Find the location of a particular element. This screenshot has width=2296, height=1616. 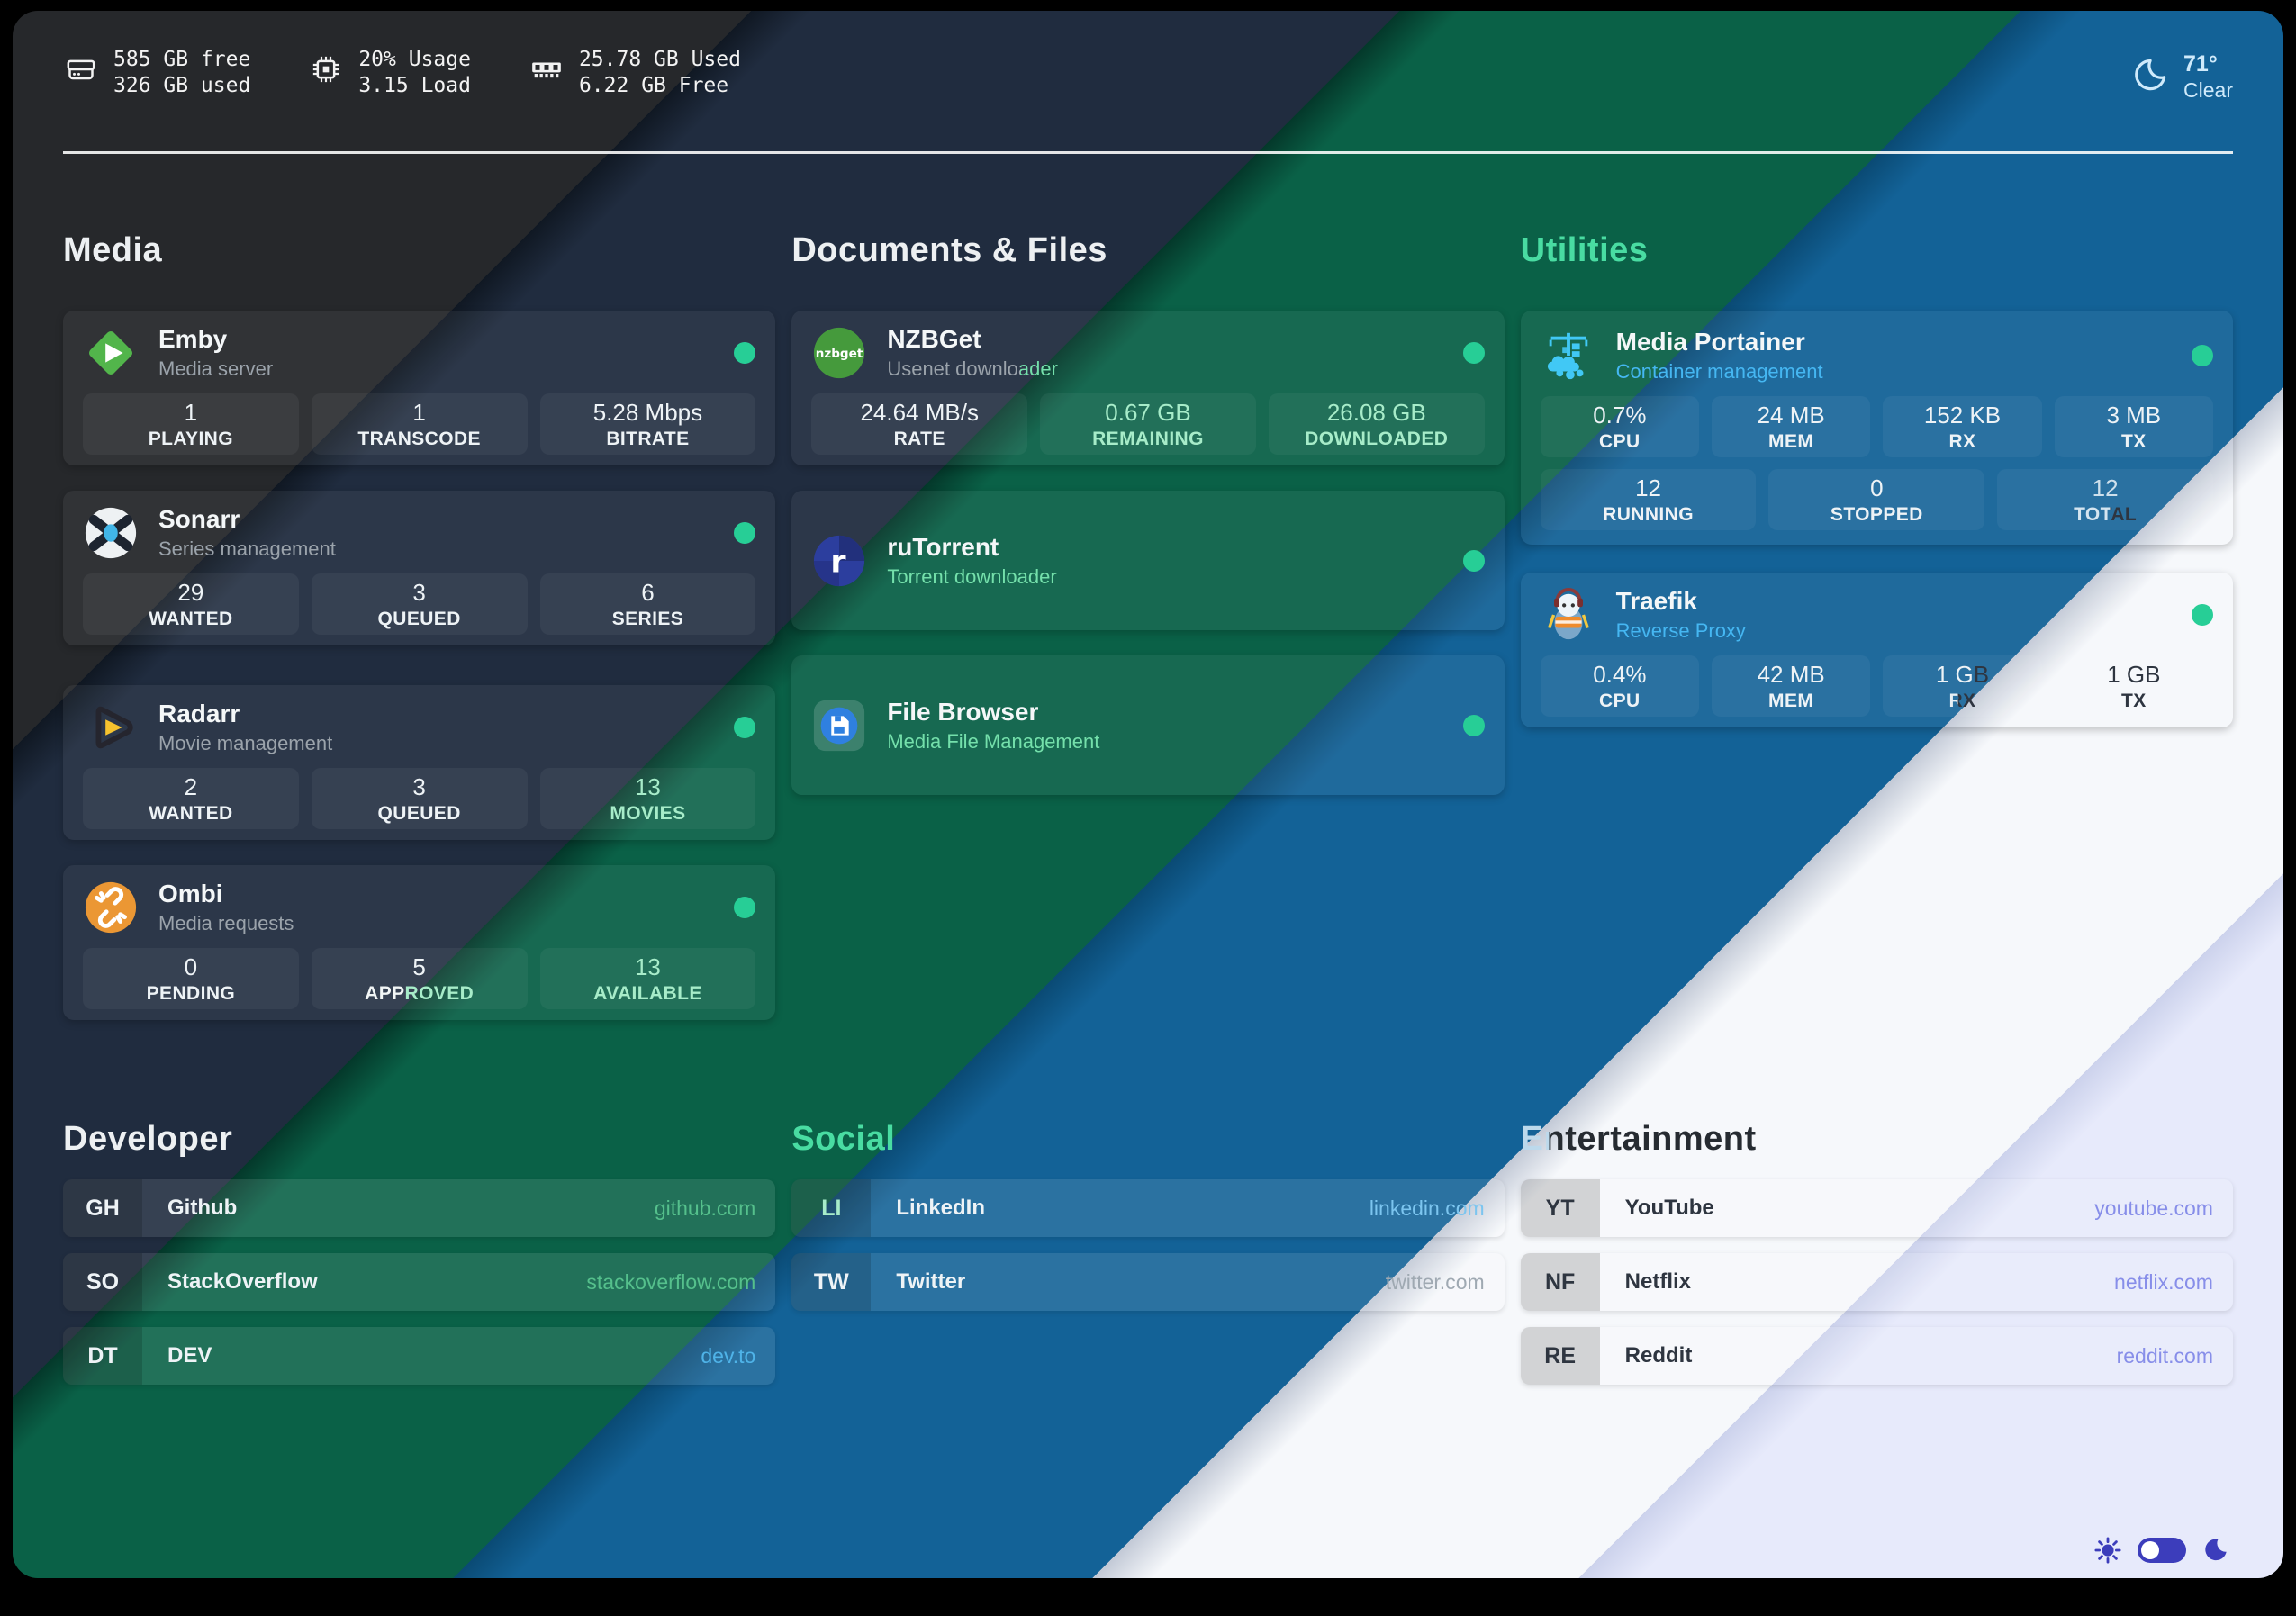

card-title-nzbget: NZBGet is located at coordinates (934, 339).